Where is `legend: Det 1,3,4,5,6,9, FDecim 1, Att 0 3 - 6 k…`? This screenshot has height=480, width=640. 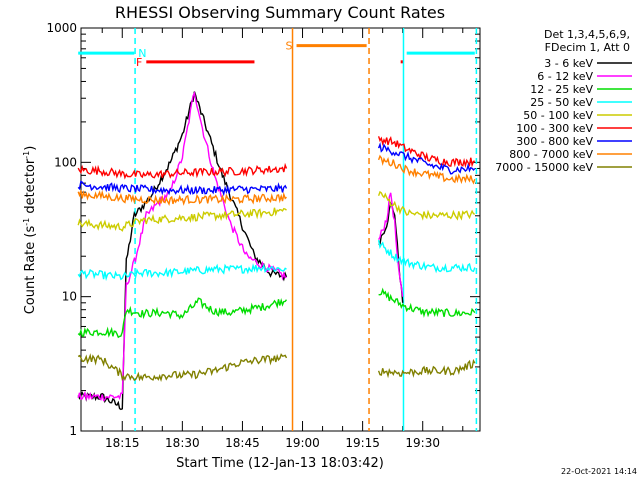
legend: Det 1,3,4,5,6,9, FDecim 1, Att 0 3 - 6 k… is located at coordinates (563, 101).